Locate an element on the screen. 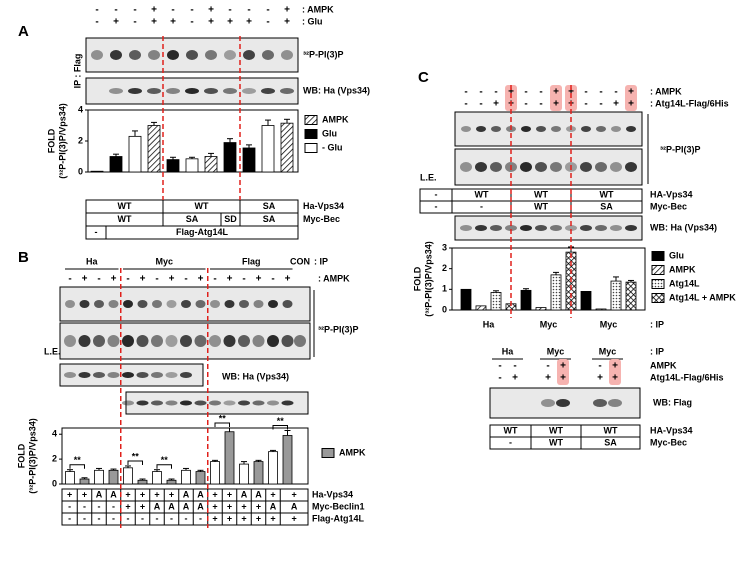 The height and width of the screenshot is (567, 745). y-tick-label: 0 is located at coordinates (54, 483).